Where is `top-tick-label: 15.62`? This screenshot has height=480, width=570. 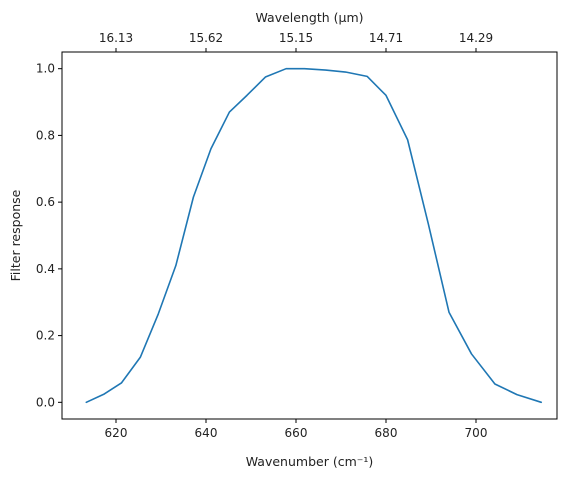 top-tick-label: 15.62 is located at coordinates (206, 38).